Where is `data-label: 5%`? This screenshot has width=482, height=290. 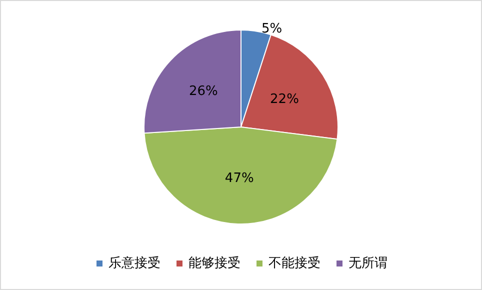
data-label: 5% is located at coordinates (271, 29).